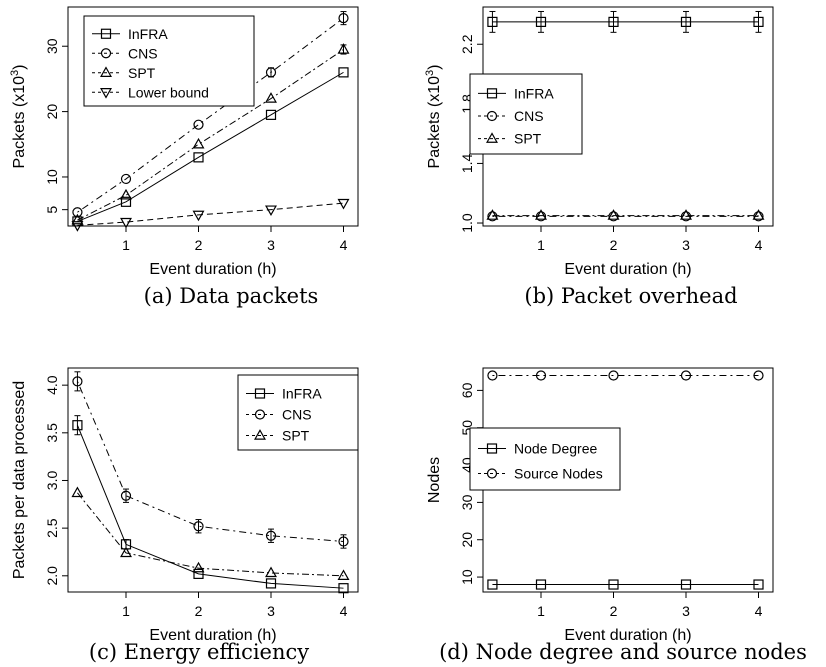 This screenshot has height=667, width=826. I want to click on y-tick-label: 10, so click(467, 577).